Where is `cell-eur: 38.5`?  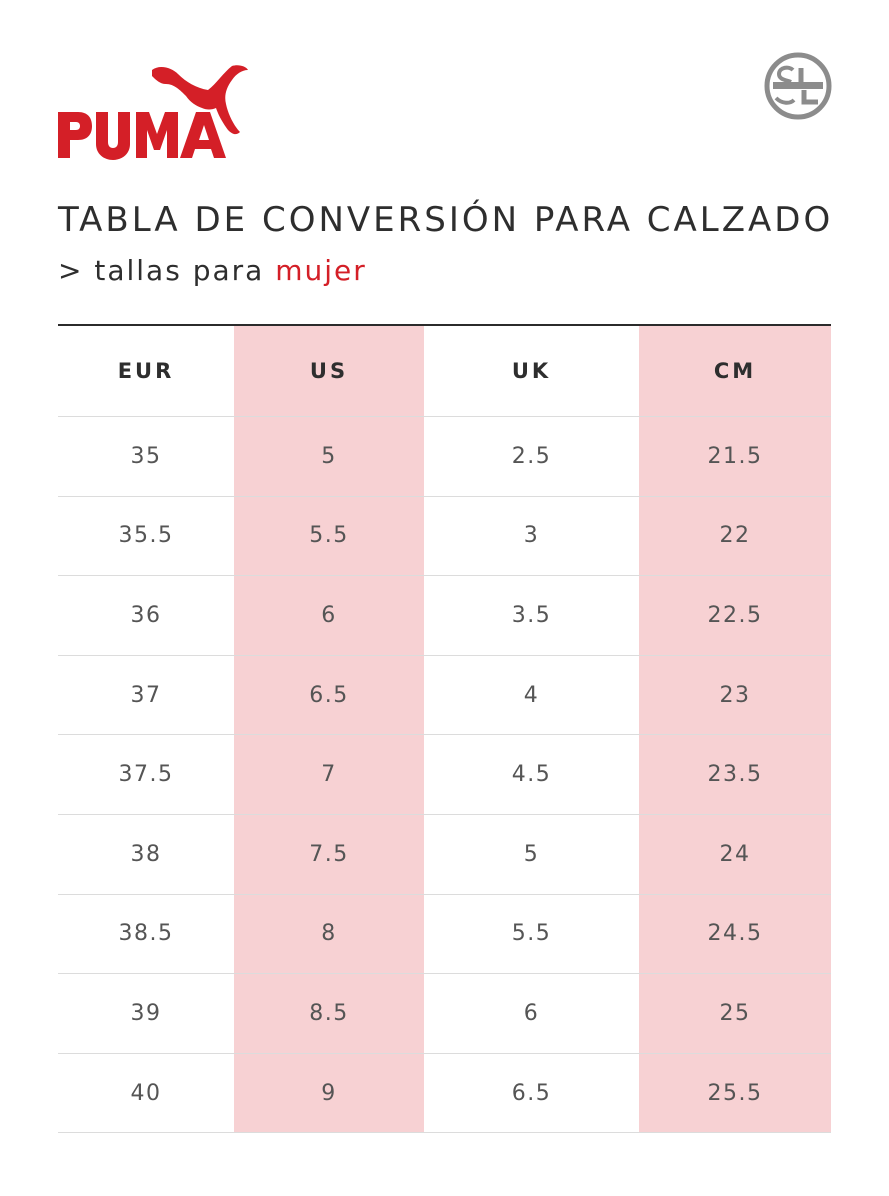
cell-eur: 38.5 is located at coordinates (146, 934).